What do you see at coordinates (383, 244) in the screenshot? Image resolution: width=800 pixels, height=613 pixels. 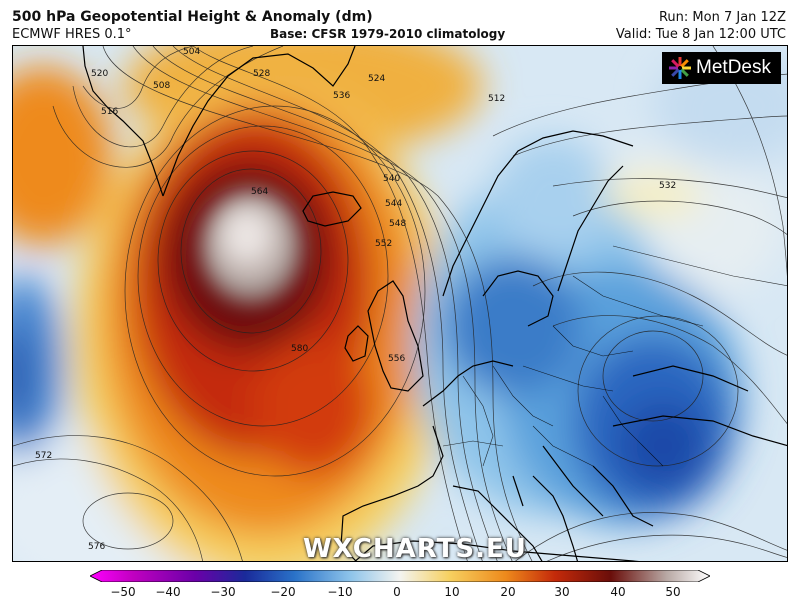 I see `contour-label: 552` at bounding box center [383, 244].